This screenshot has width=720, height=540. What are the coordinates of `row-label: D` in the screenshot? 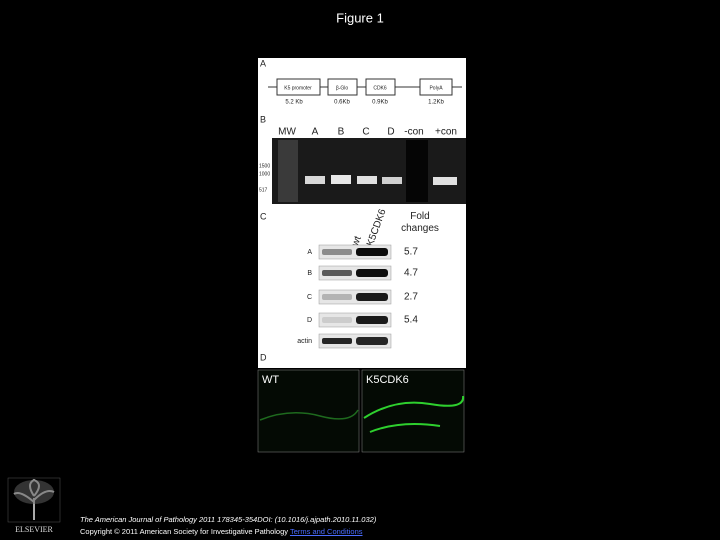 It's located at (309, 320).